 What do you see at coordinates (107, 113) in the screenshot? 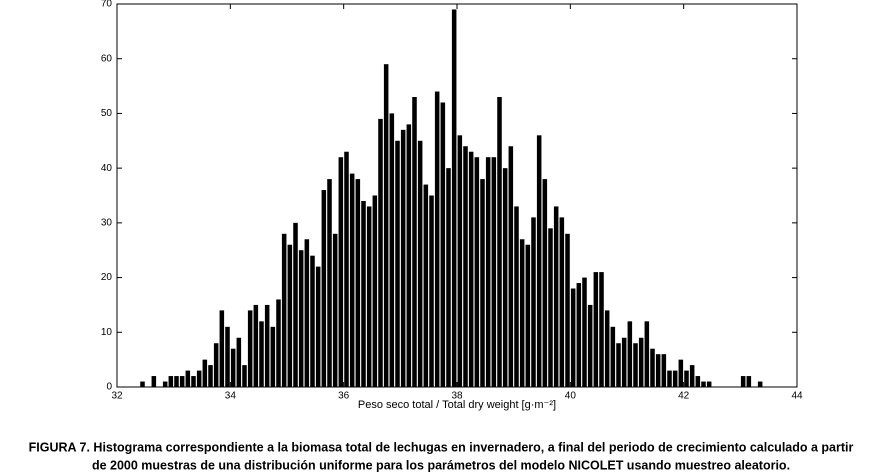
I see `y-tick-label: 50` at bounding box center [107, 113].